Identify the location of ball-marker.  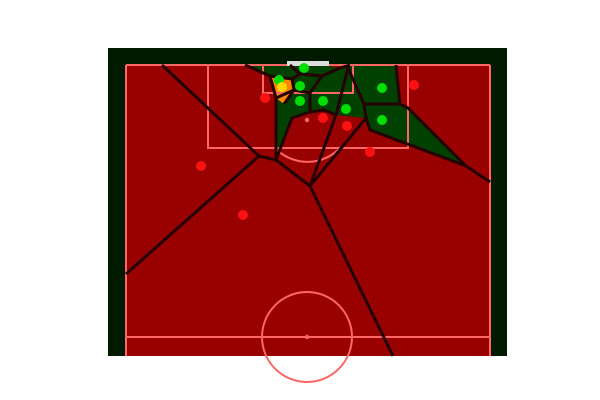
(282, 87).